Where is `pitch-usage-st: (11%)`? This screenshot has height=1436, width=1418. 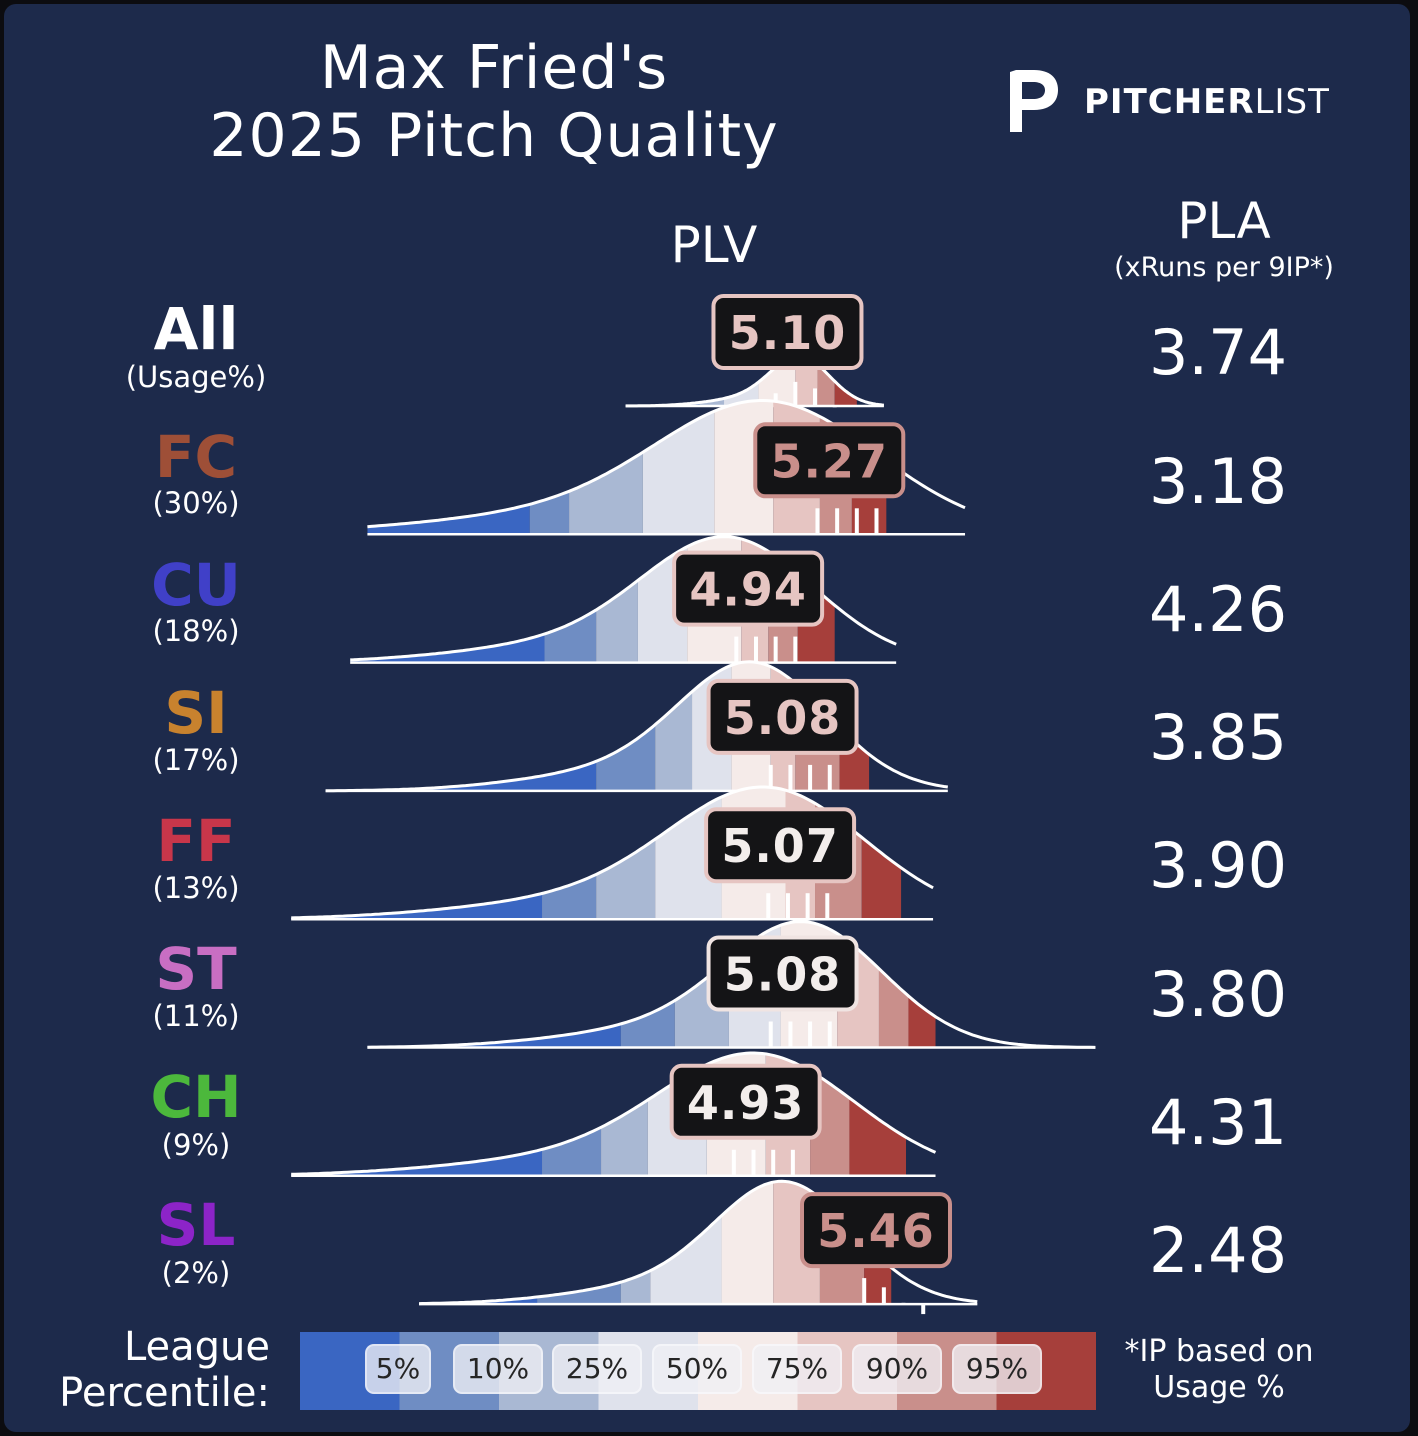 pitch-usage-st: (11%) is located at coordinates (196, 1016).